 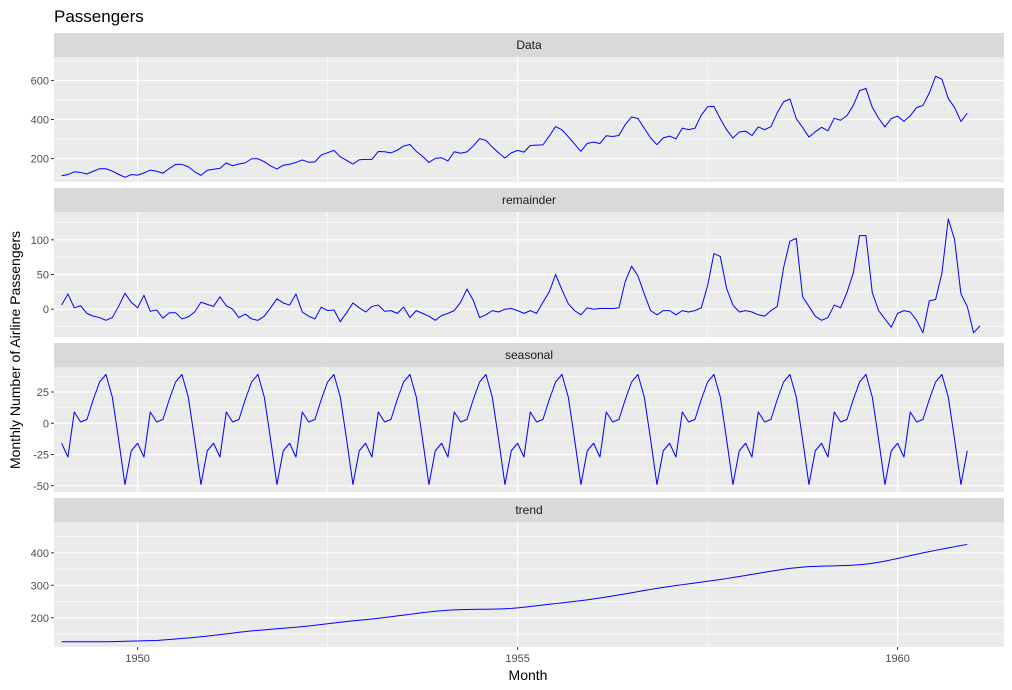 What do you see at coordinates (514, 429) in the screenshot?
I see `series-line-seasonal` at bounding box center [514, 429].